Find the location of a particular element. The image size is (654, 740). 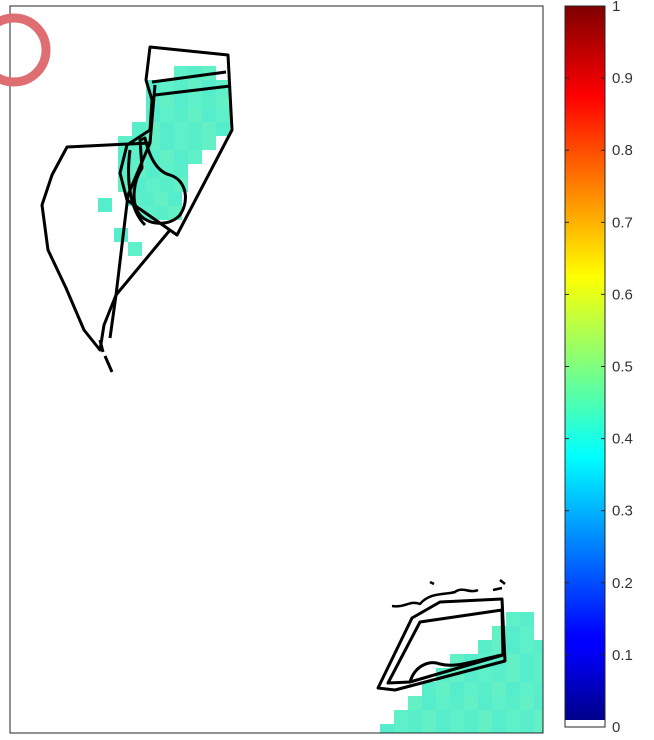

outline-se-coast is located at coordinates (448, 593).